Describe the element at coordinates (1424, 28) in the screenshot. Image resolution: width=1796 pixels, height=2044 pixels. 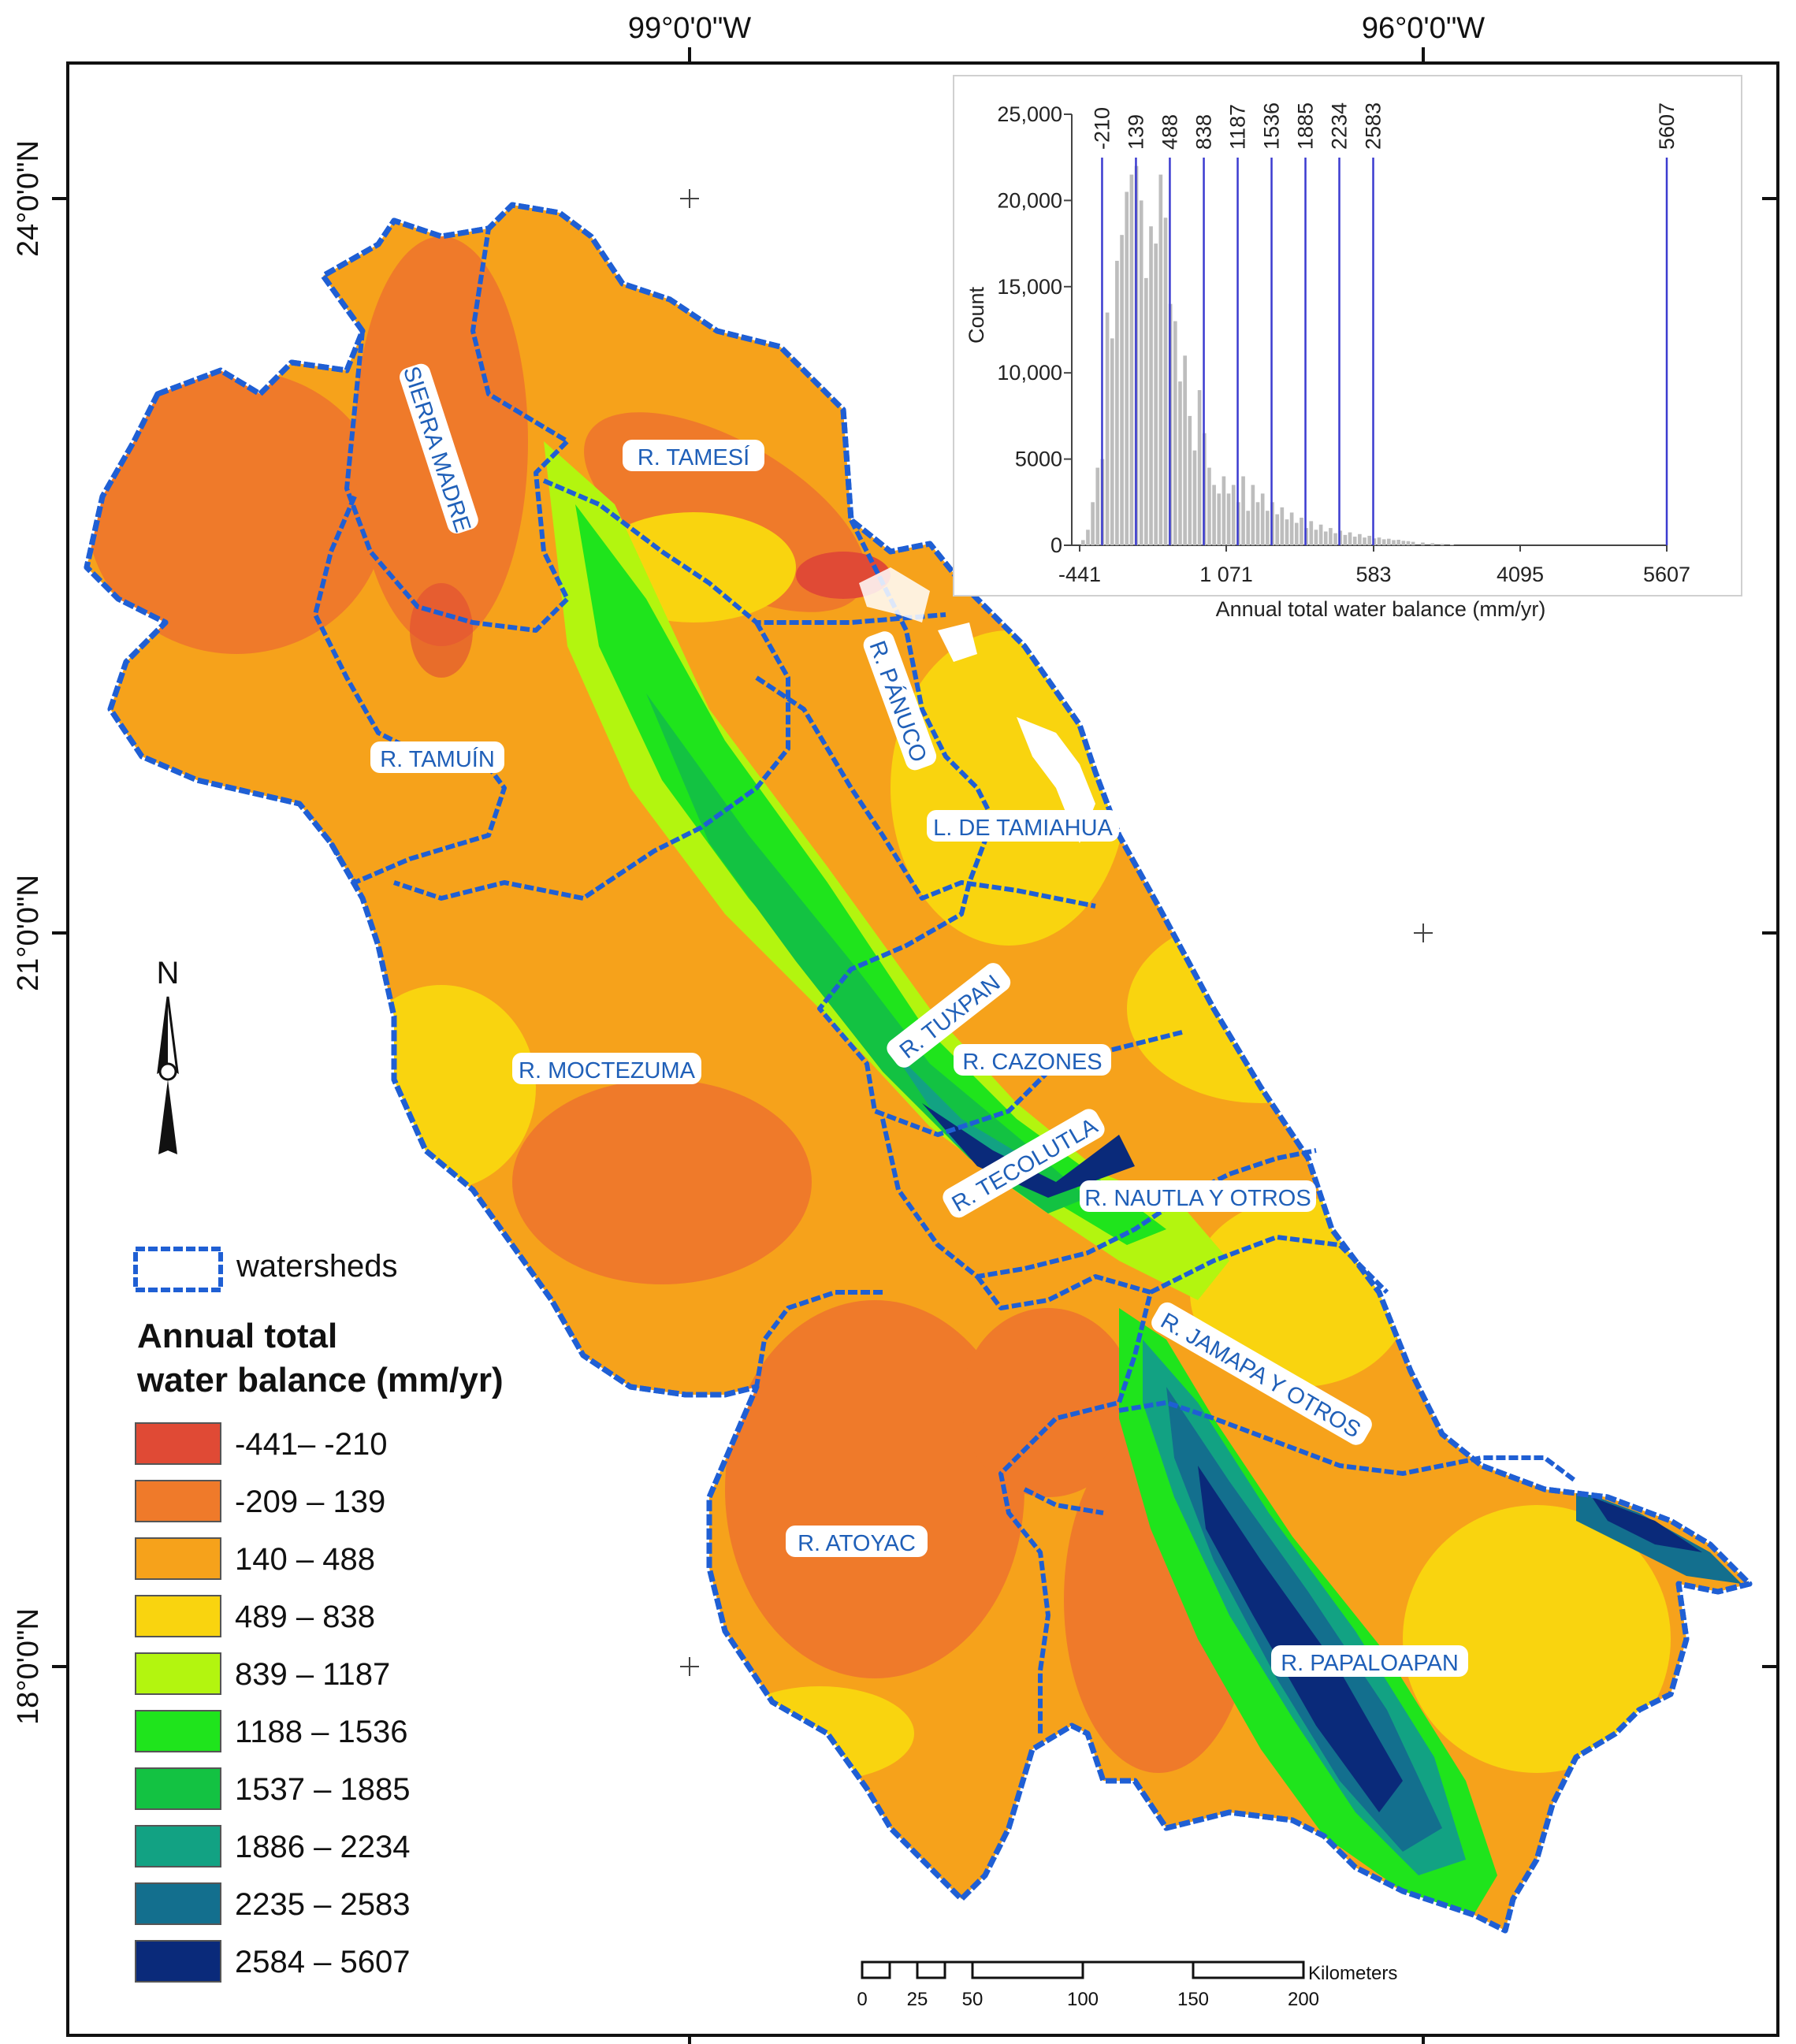
I see `lon-label-96w: 96°0'0"W` at that location.